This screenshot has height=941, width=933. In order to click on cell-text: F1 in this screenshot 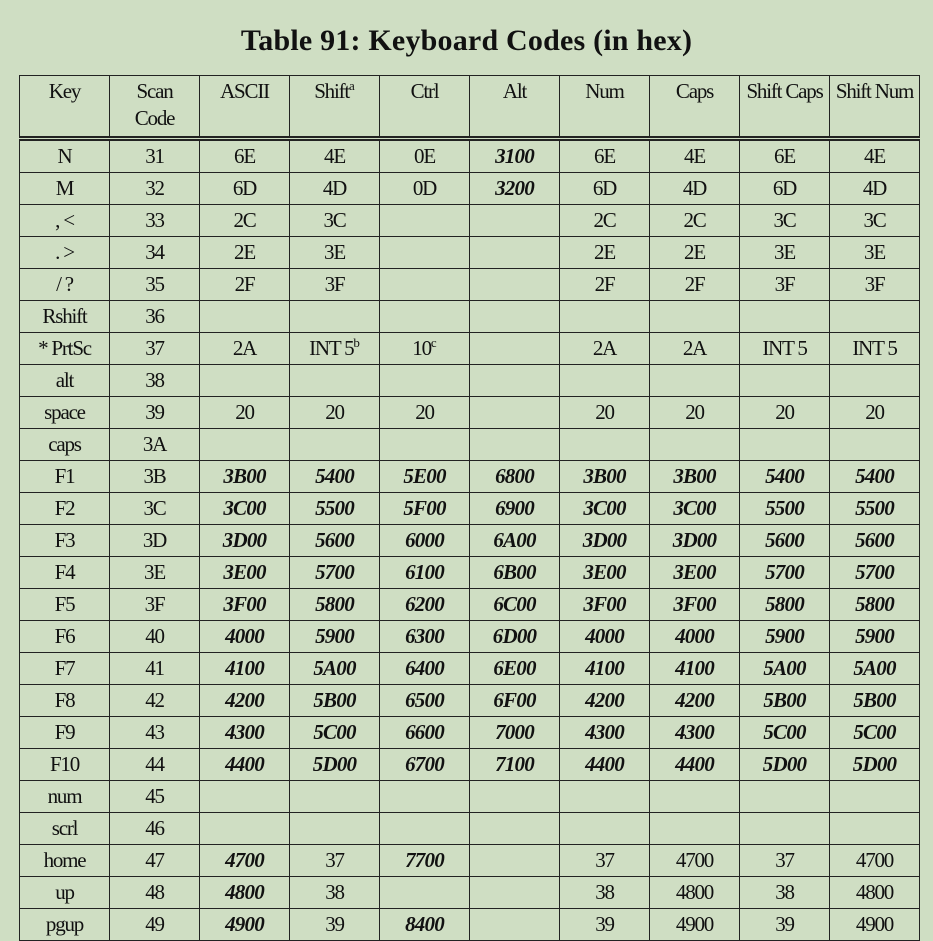, I will do `click(65, 476)`.